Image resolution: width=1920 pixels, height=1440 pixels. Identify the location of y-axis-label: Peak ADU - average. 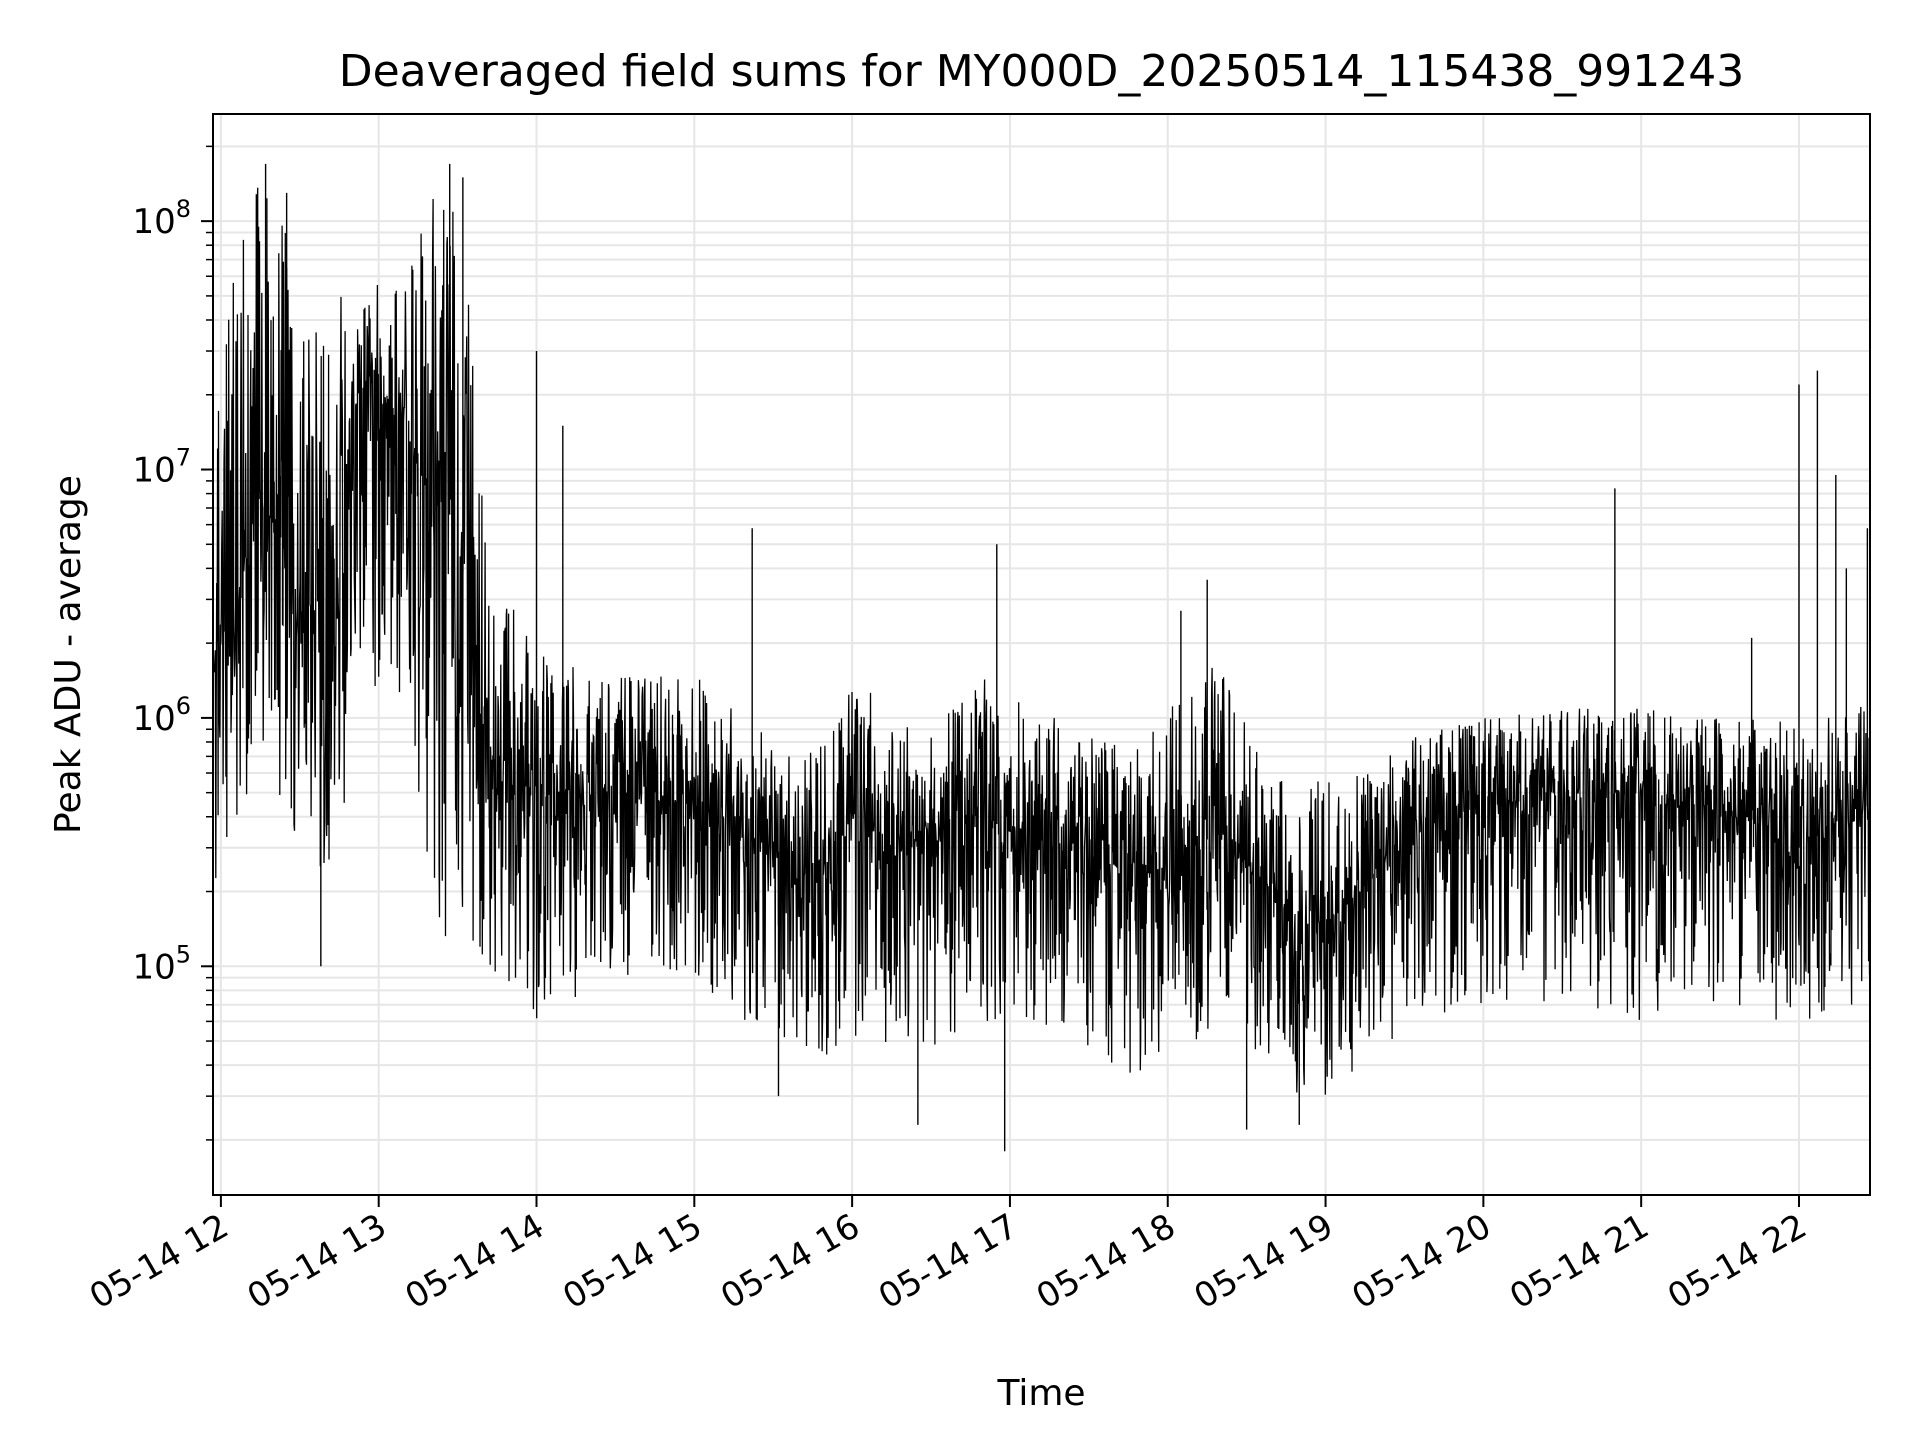
(68, 654).